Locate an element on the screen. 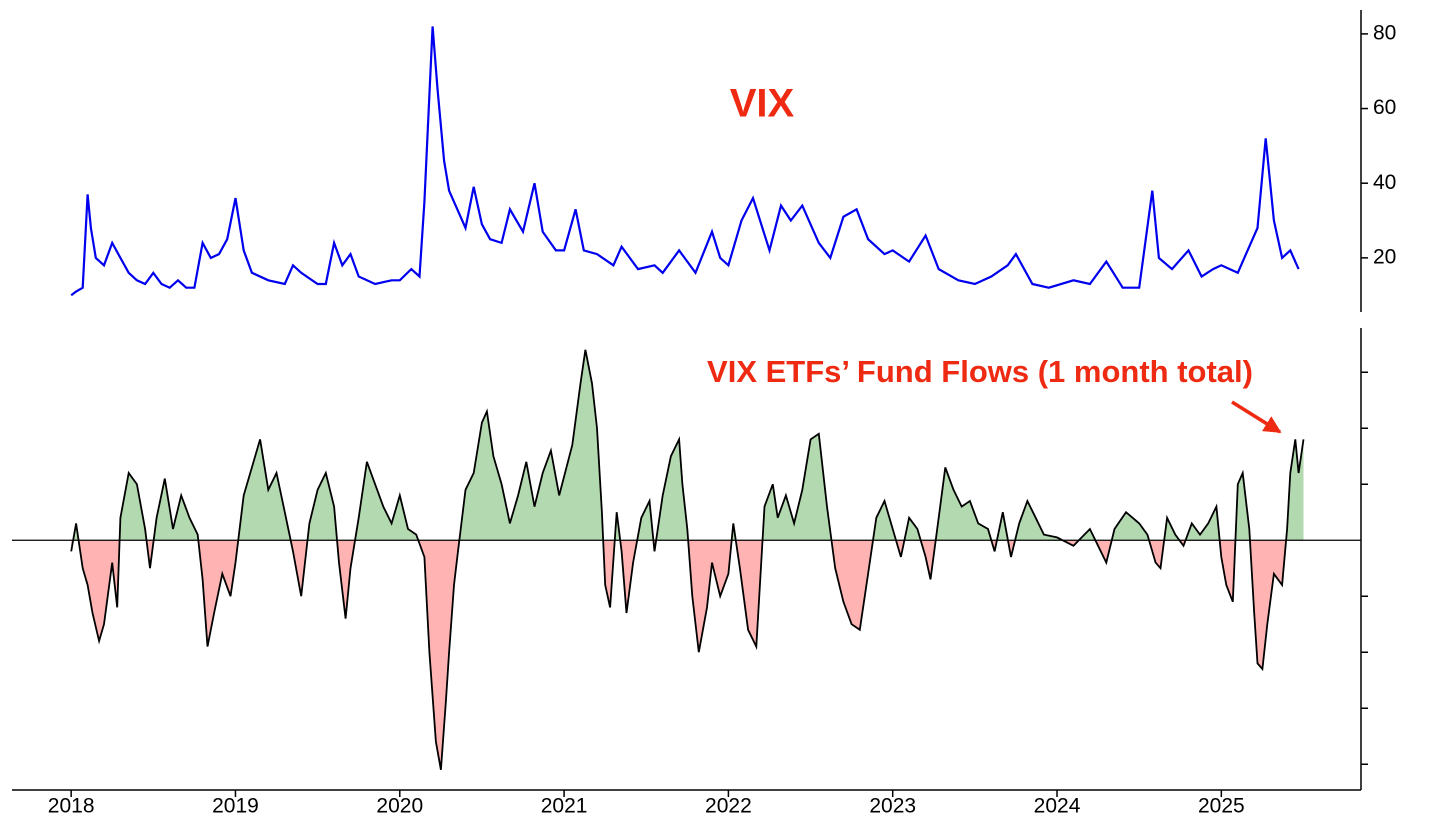  x-tick-label: 2020 is located at coordinates (399, 806).